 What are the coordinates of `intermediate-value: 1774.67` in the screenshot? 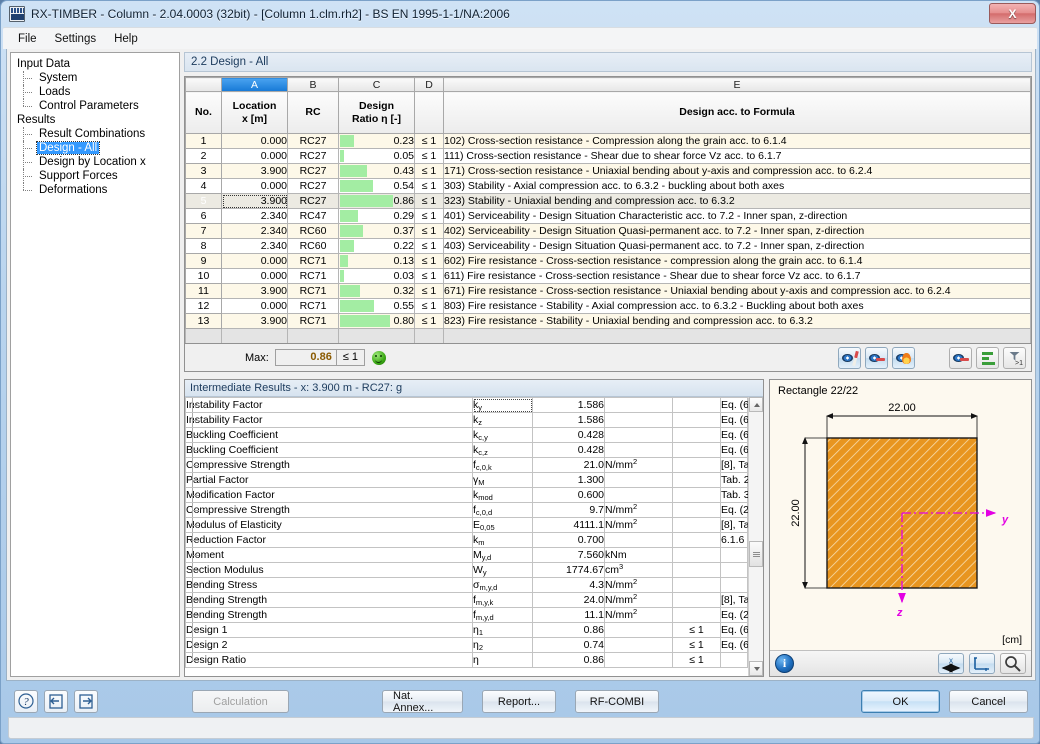 It's located at (568, 570).